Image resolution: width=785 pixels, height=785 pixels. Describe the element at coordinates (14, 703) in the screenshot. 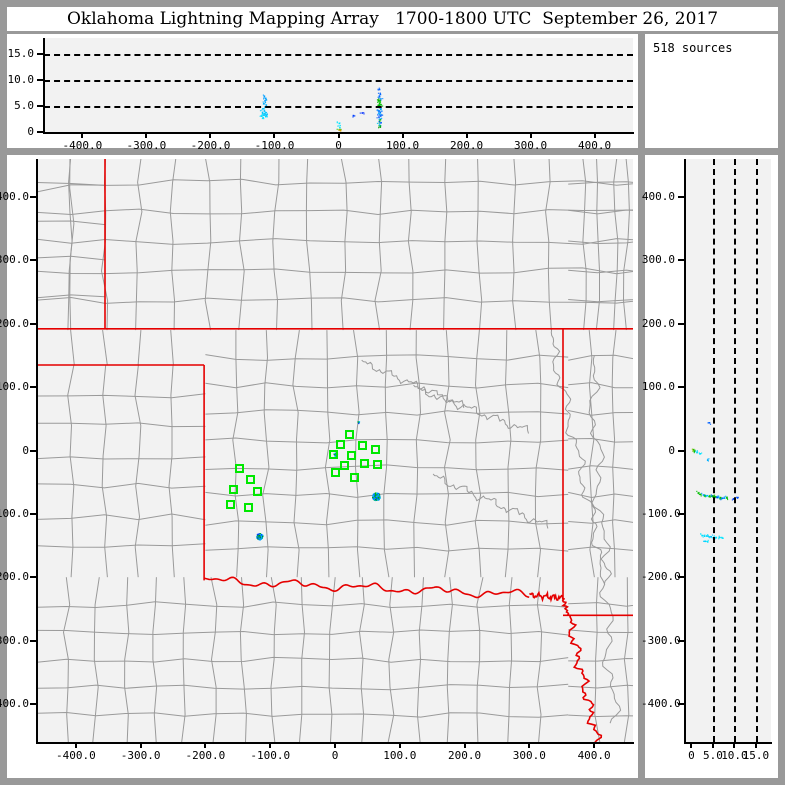

I see `y-tick-label: -400.0` at that location.